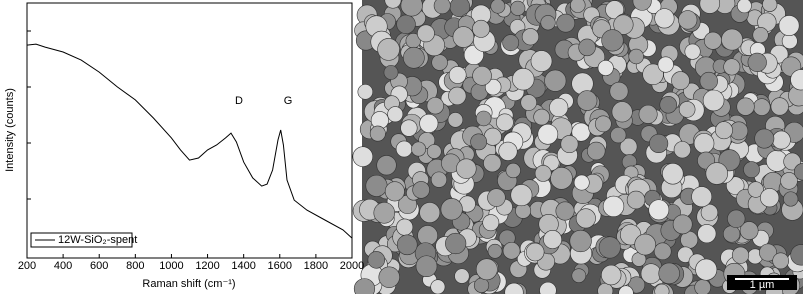  I want to click on x-tick-label: 1200, so click(207, 266).